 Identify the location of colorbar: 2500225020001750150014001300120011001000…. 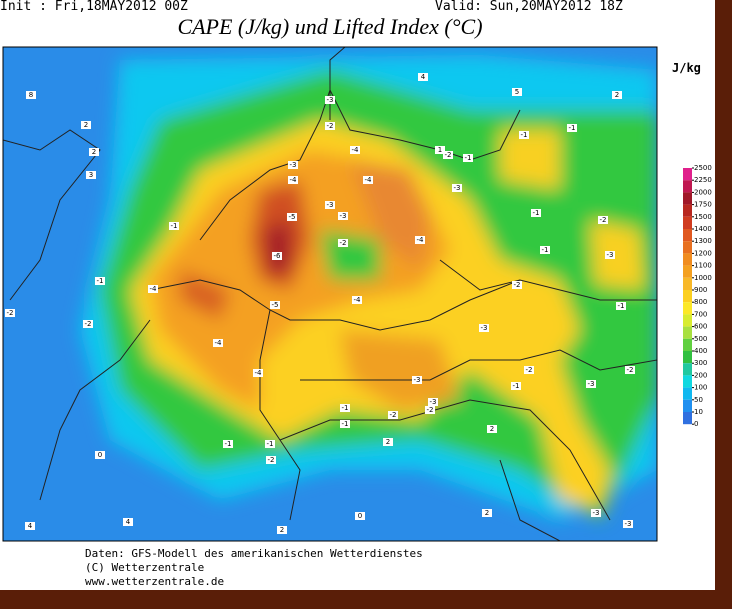
(697, 296).